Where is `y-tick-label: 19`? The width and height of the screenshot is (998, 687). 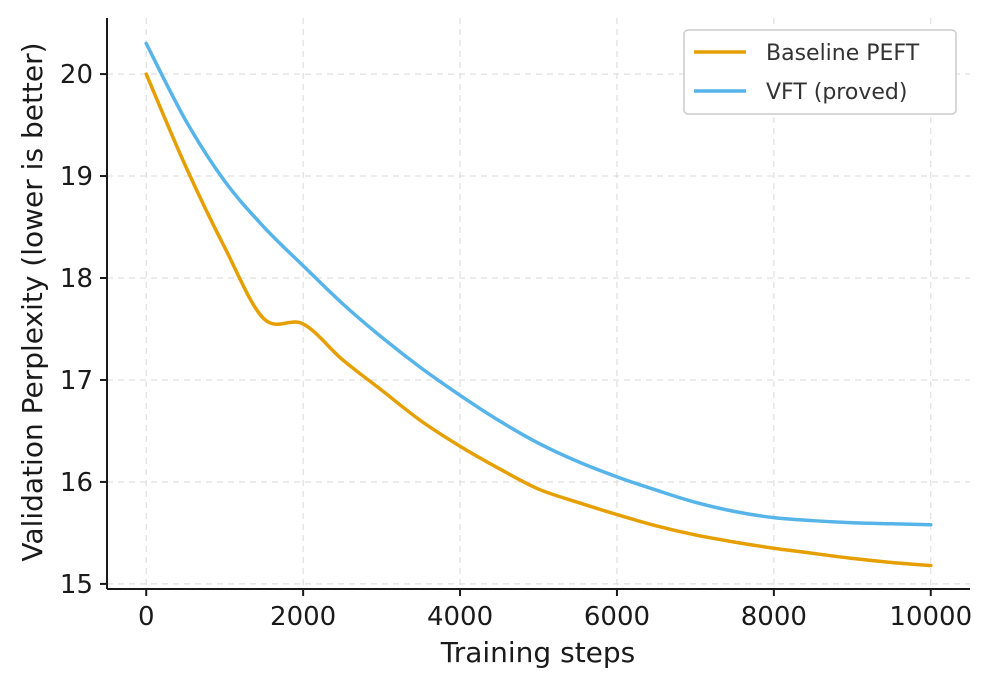 y-tick-label: 19 is located at coordinates (76, 177).